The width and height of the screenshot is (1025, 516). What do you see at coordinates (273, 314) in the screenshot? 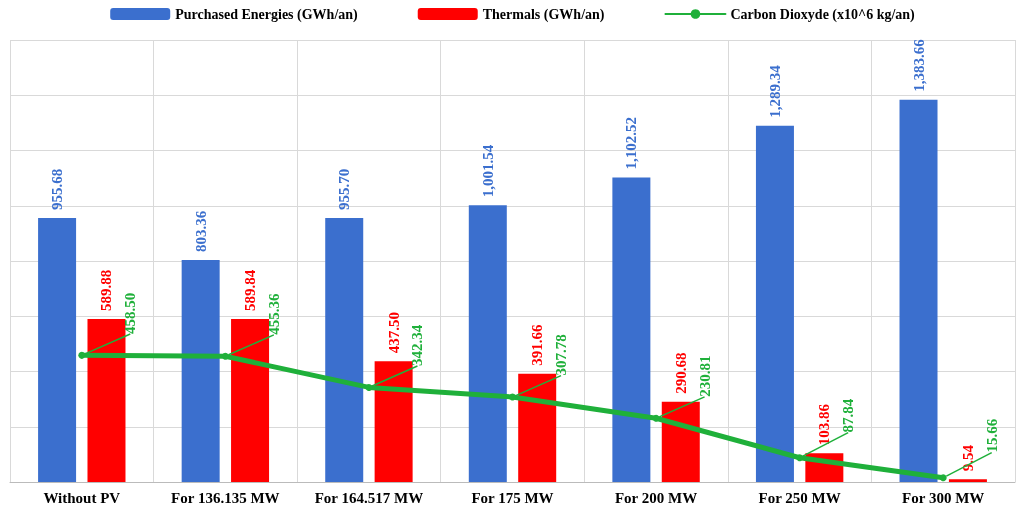
I see `data-label: 455.36` at bounding box center [273, 314].